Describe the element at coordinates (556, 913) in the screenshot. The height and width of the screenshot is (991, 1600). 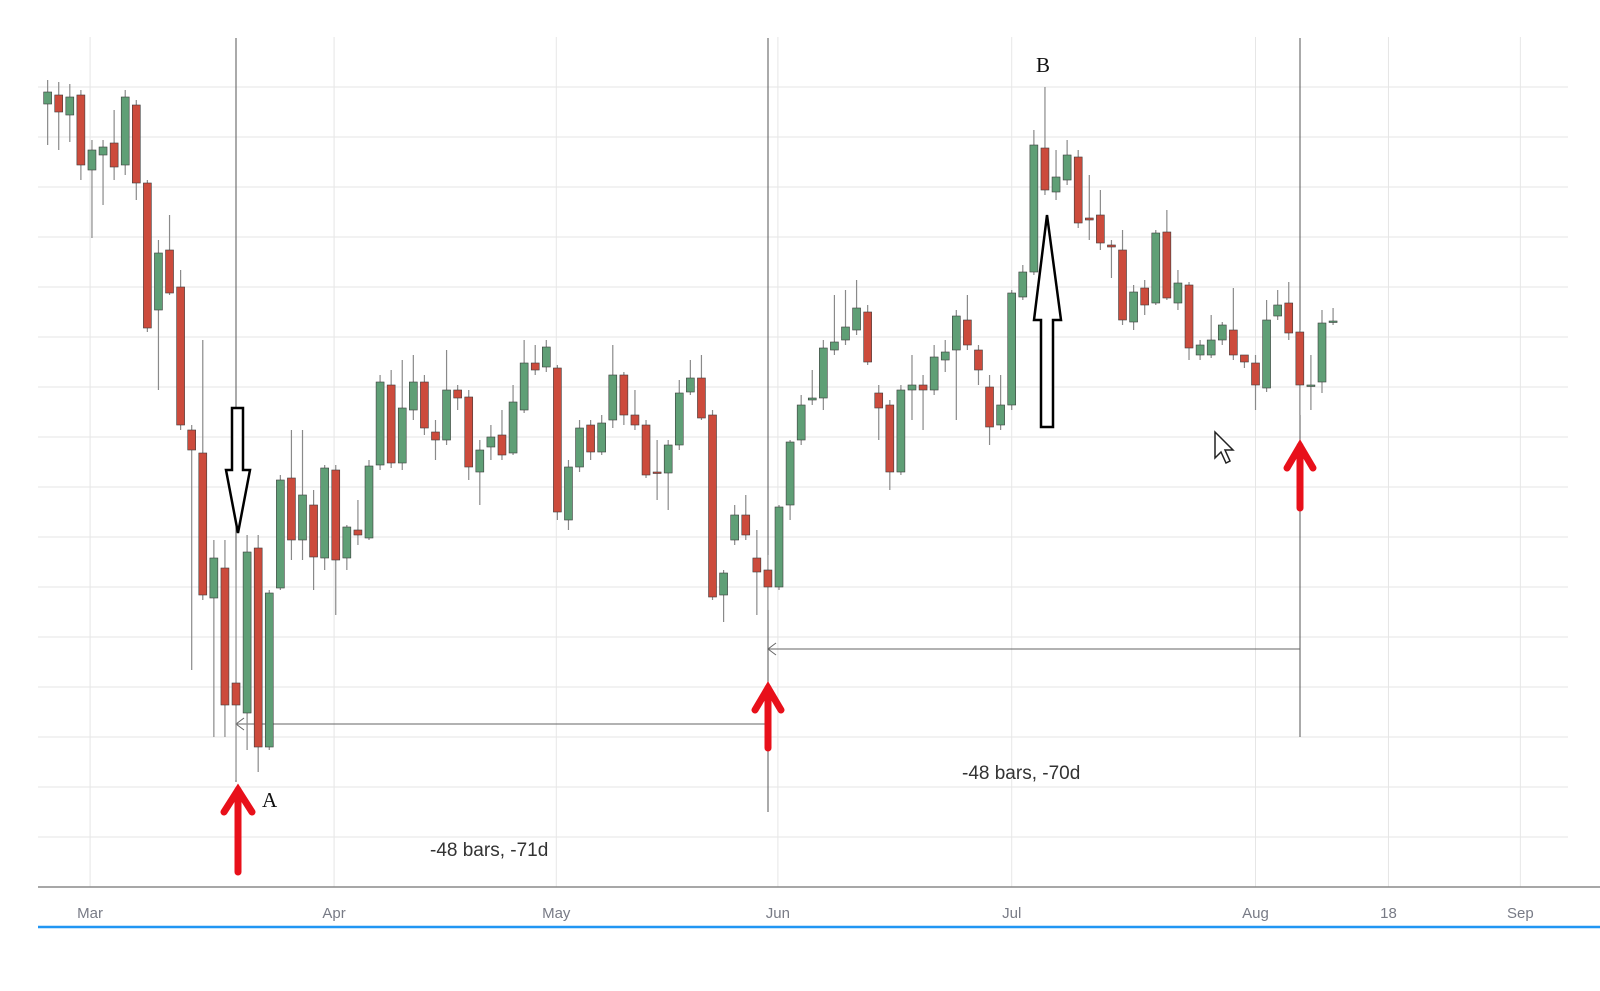
I see `x-tick-label: May` at that location.